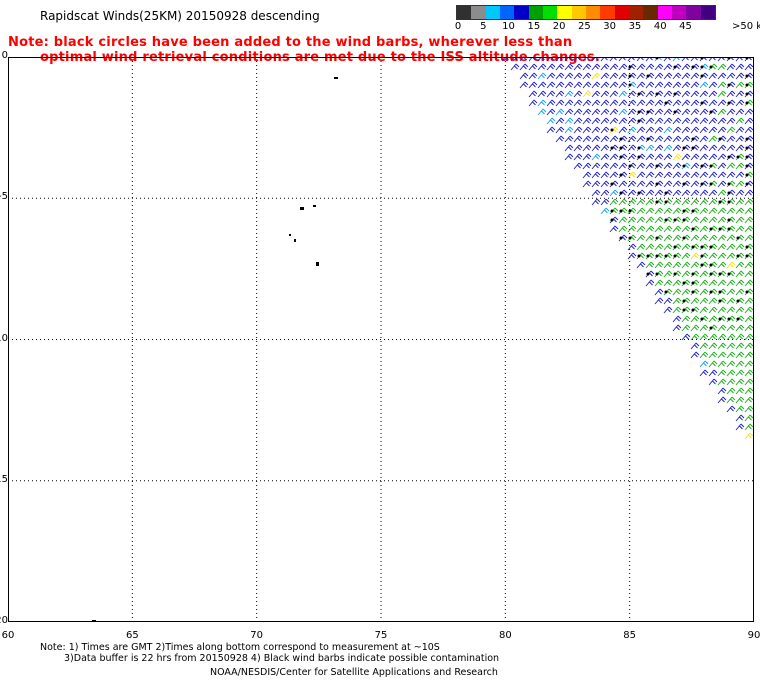 Image resolution: width=760 pixels, height=688 pixels. I want to click on colorbar-label: 40, so click(660, 26).